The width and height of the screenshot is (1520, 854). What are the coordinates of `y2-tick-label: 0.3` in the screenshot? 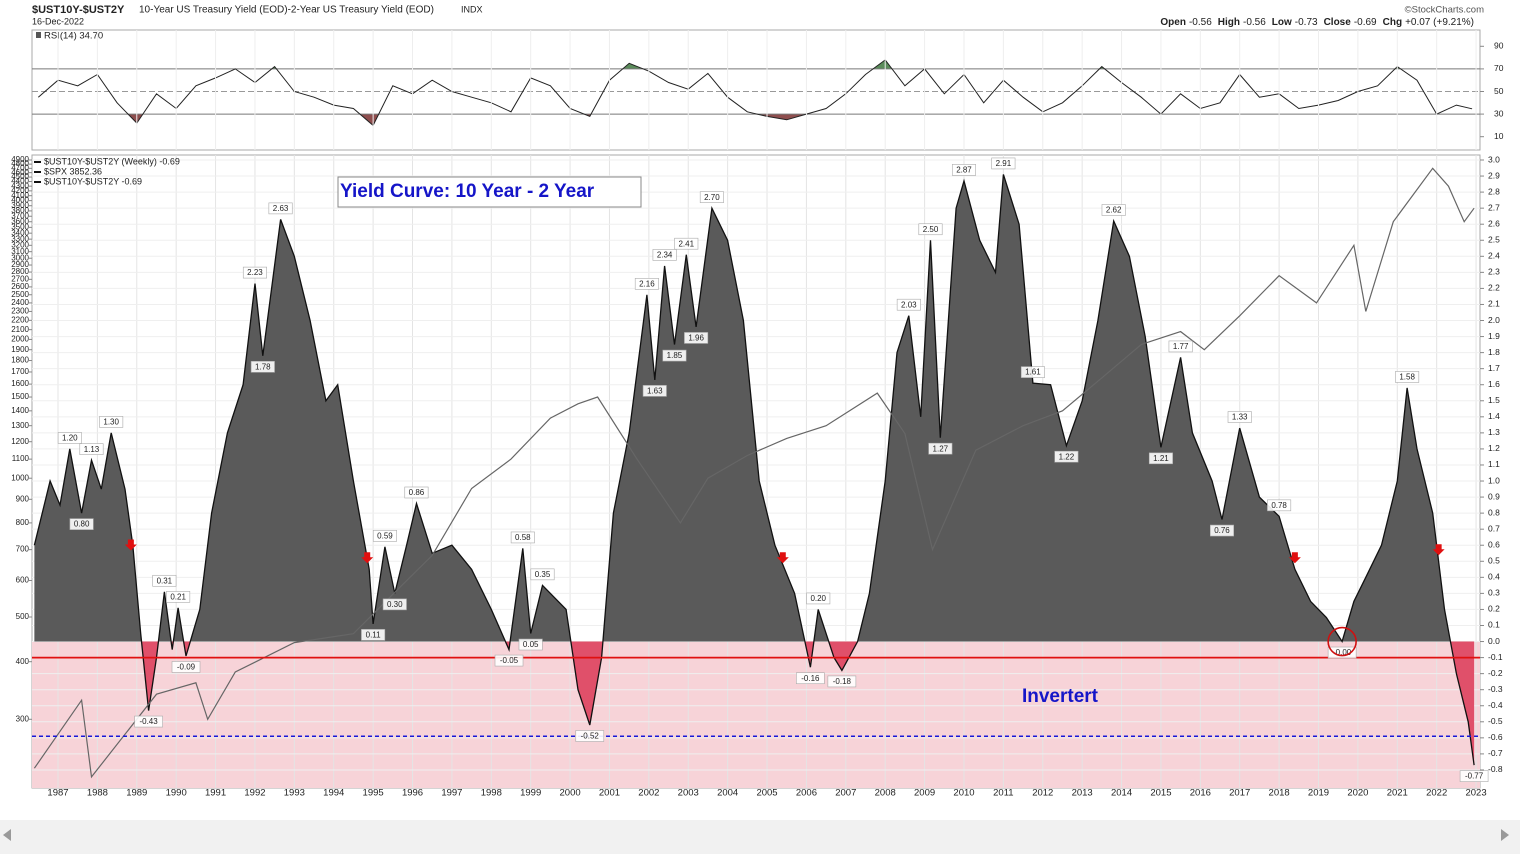 It's located at (1494, 593).